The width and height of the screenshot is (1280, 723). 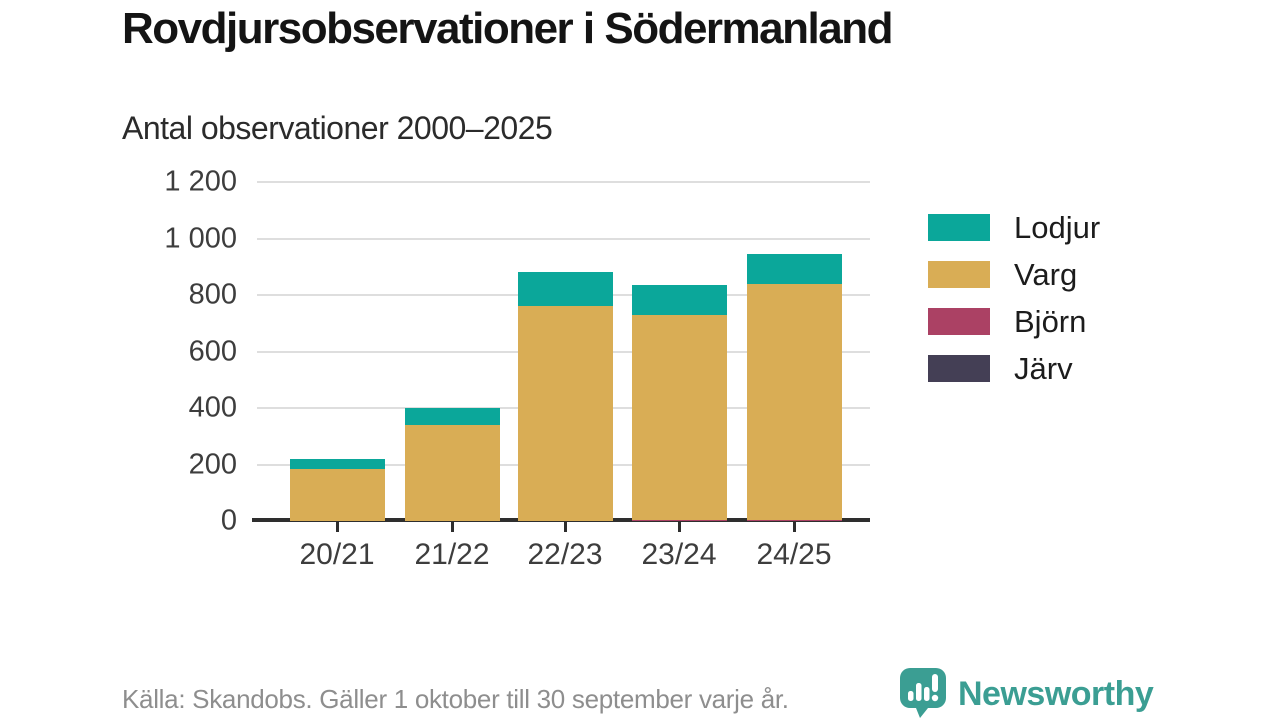 I want to click on chart-title: Rovdjursobservationer i Södermanland, so click(x=507, y=28).